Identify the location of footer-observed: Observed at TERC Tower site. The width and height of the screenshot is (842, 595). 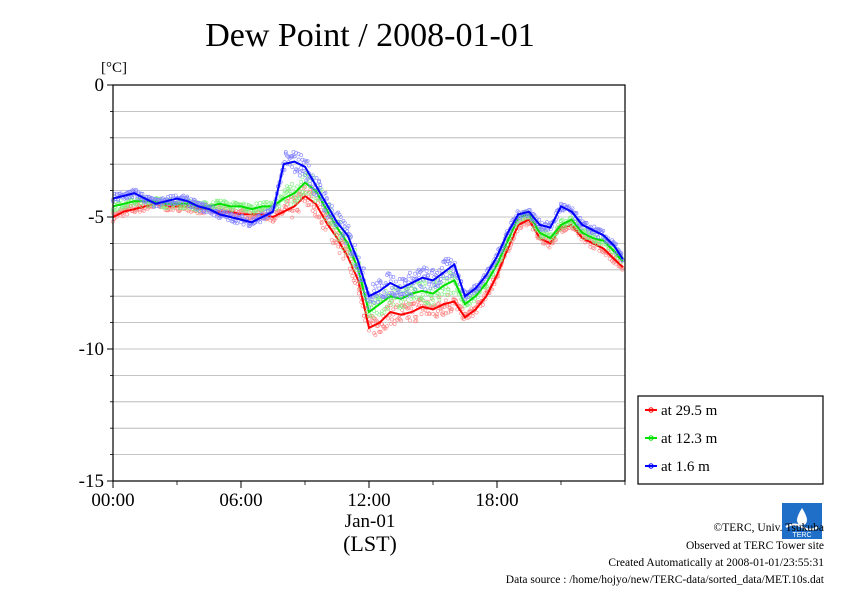
(755, 546).